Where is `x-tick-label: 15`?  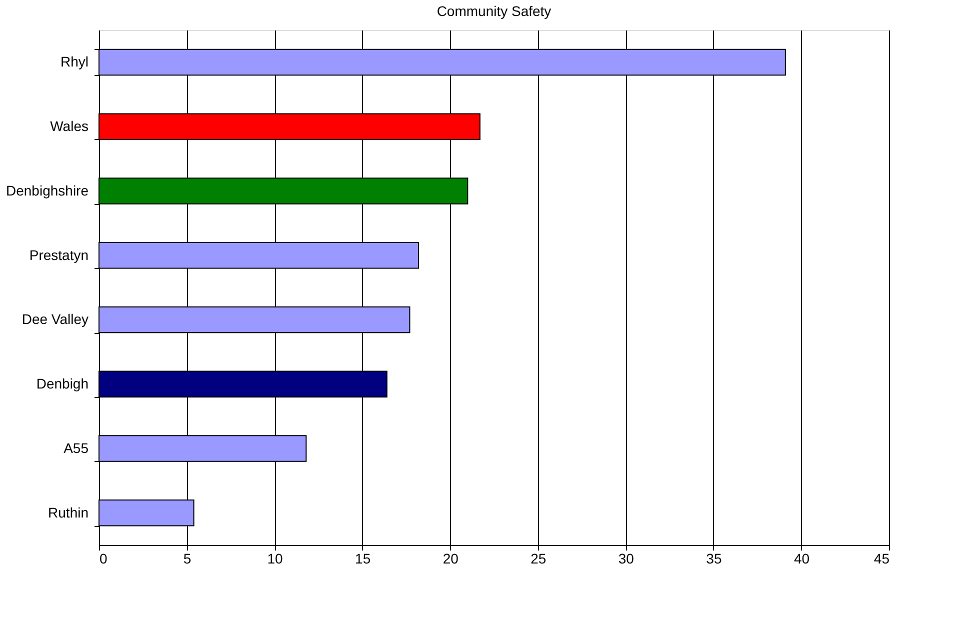 x-tick-label: 15 is located at coordinates (363, 558).